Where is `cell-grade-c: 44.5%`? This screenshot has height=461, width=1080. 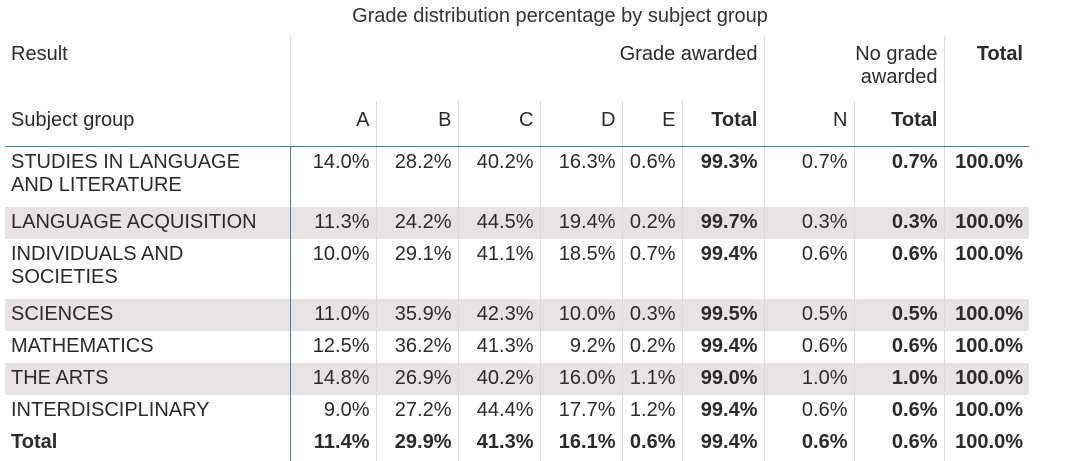
cell-grade-c: 44.5% is located at coordinates (498, 223).